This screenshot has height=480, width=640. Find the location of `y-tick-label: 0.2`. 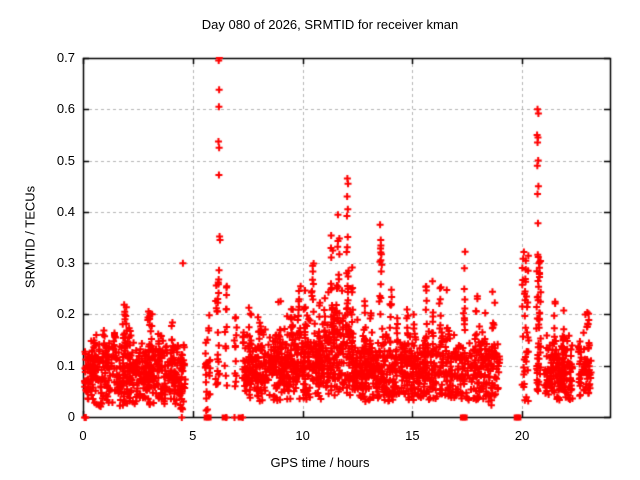

y-tick-label: 0.2 is located at coordinates (65, 314).